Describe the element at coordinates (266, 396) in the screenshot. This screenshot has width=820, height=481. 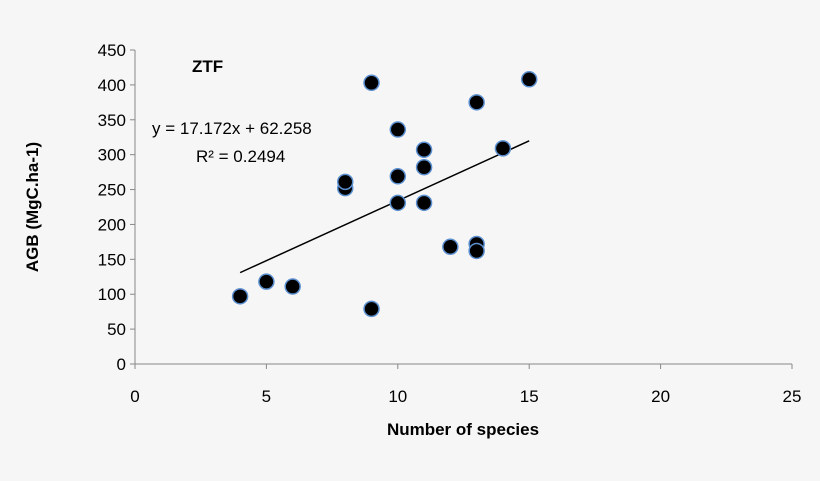
I see `x-tick-label: 5` at that location.